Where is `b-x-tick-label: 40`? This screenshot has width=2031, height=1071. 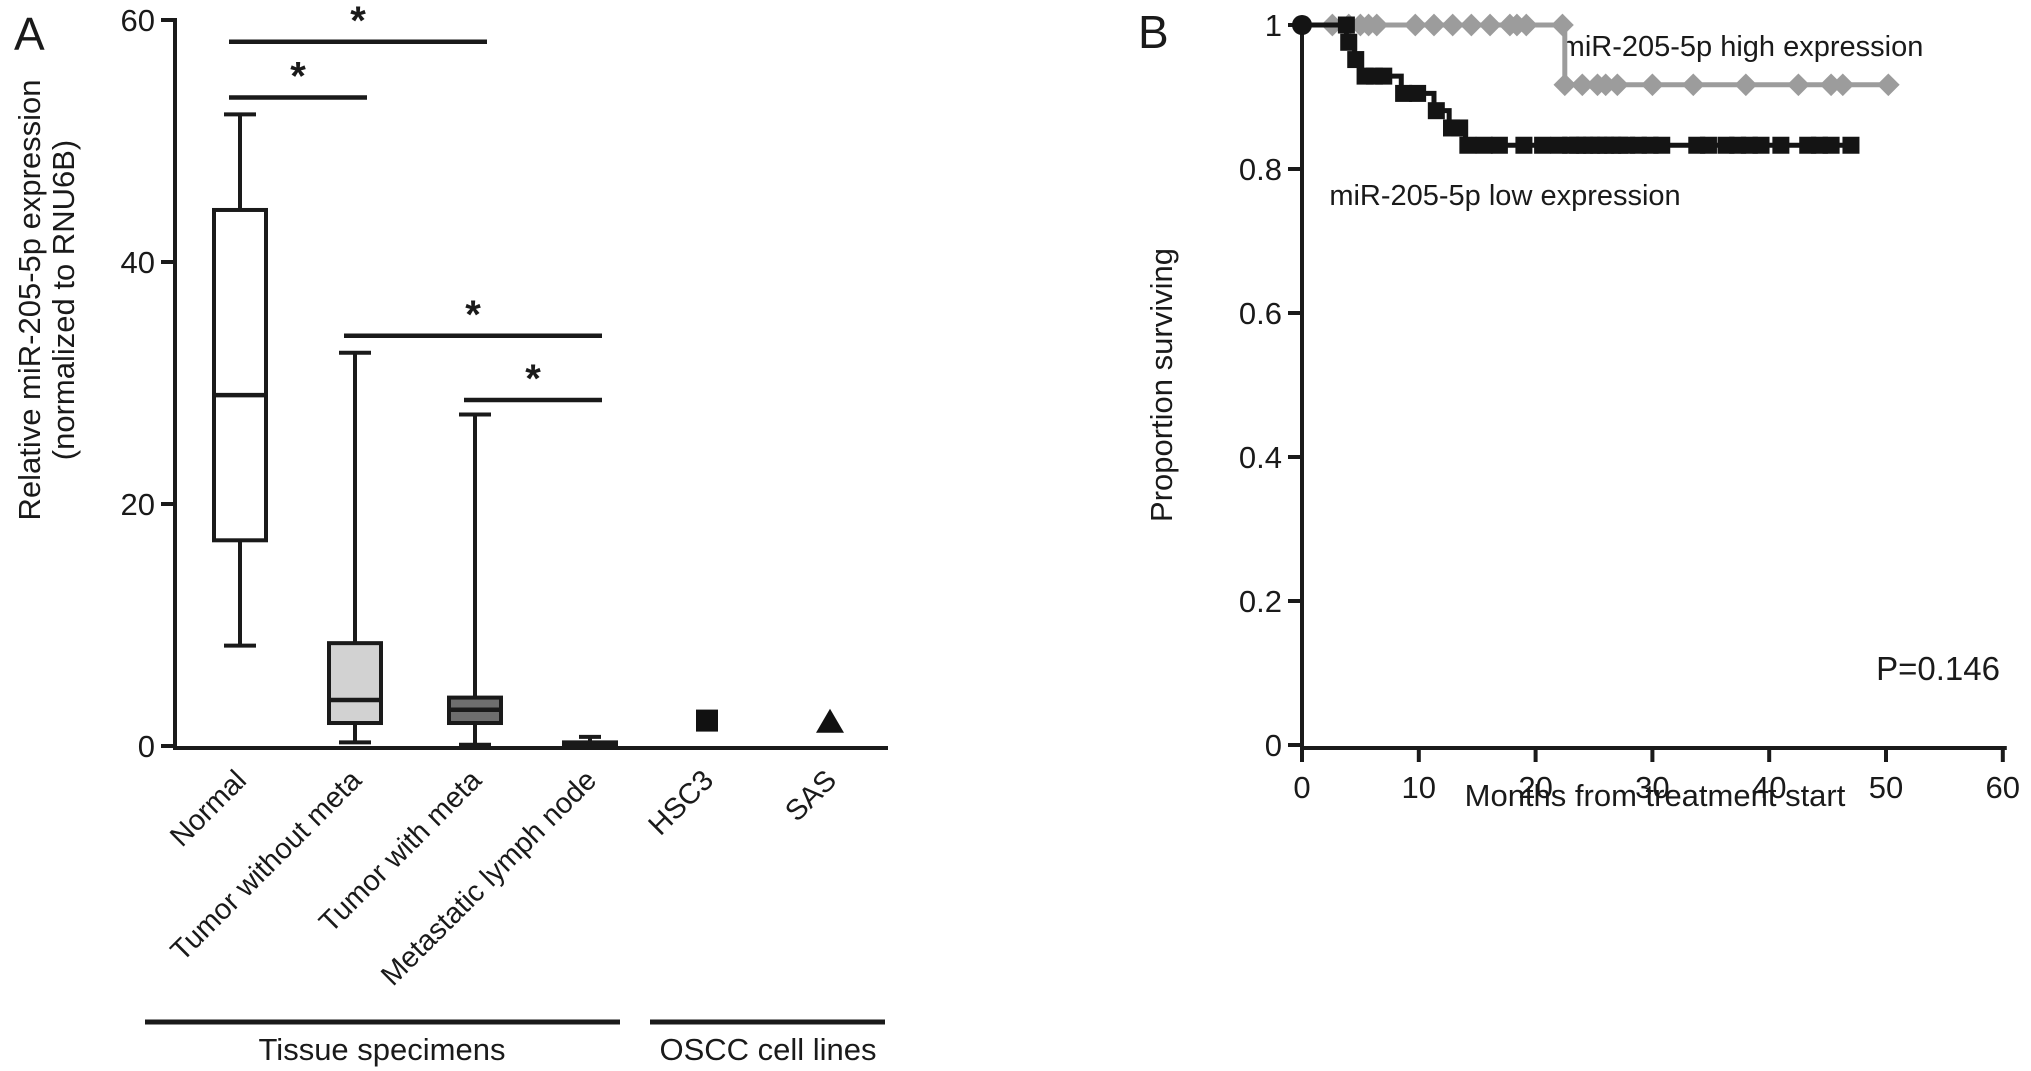 b-x-tick-label: 40 is located at coordinates (1769, 787).